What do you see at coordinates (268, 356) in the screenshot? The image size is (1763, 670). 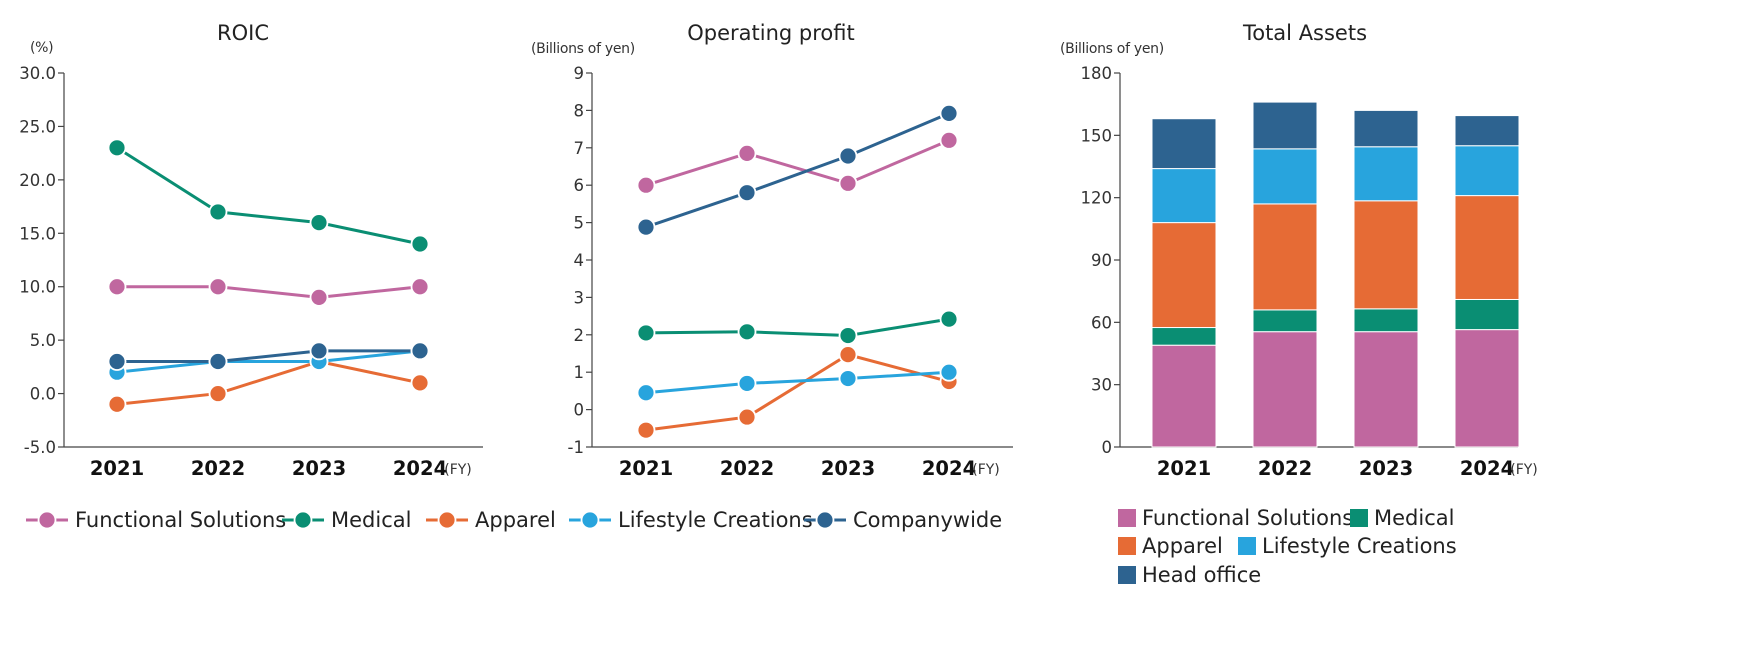 I see `roic-line-companywide` at bounding box center [268, 356].